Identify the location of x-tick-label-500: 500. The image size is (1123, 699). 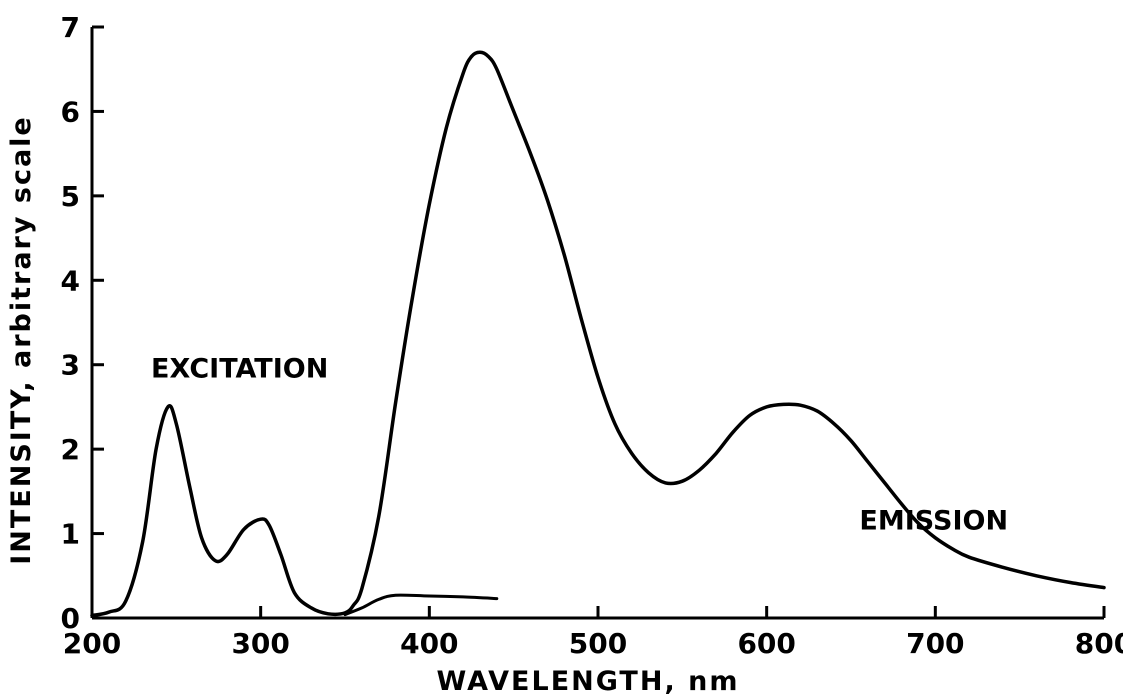
(598, 643).